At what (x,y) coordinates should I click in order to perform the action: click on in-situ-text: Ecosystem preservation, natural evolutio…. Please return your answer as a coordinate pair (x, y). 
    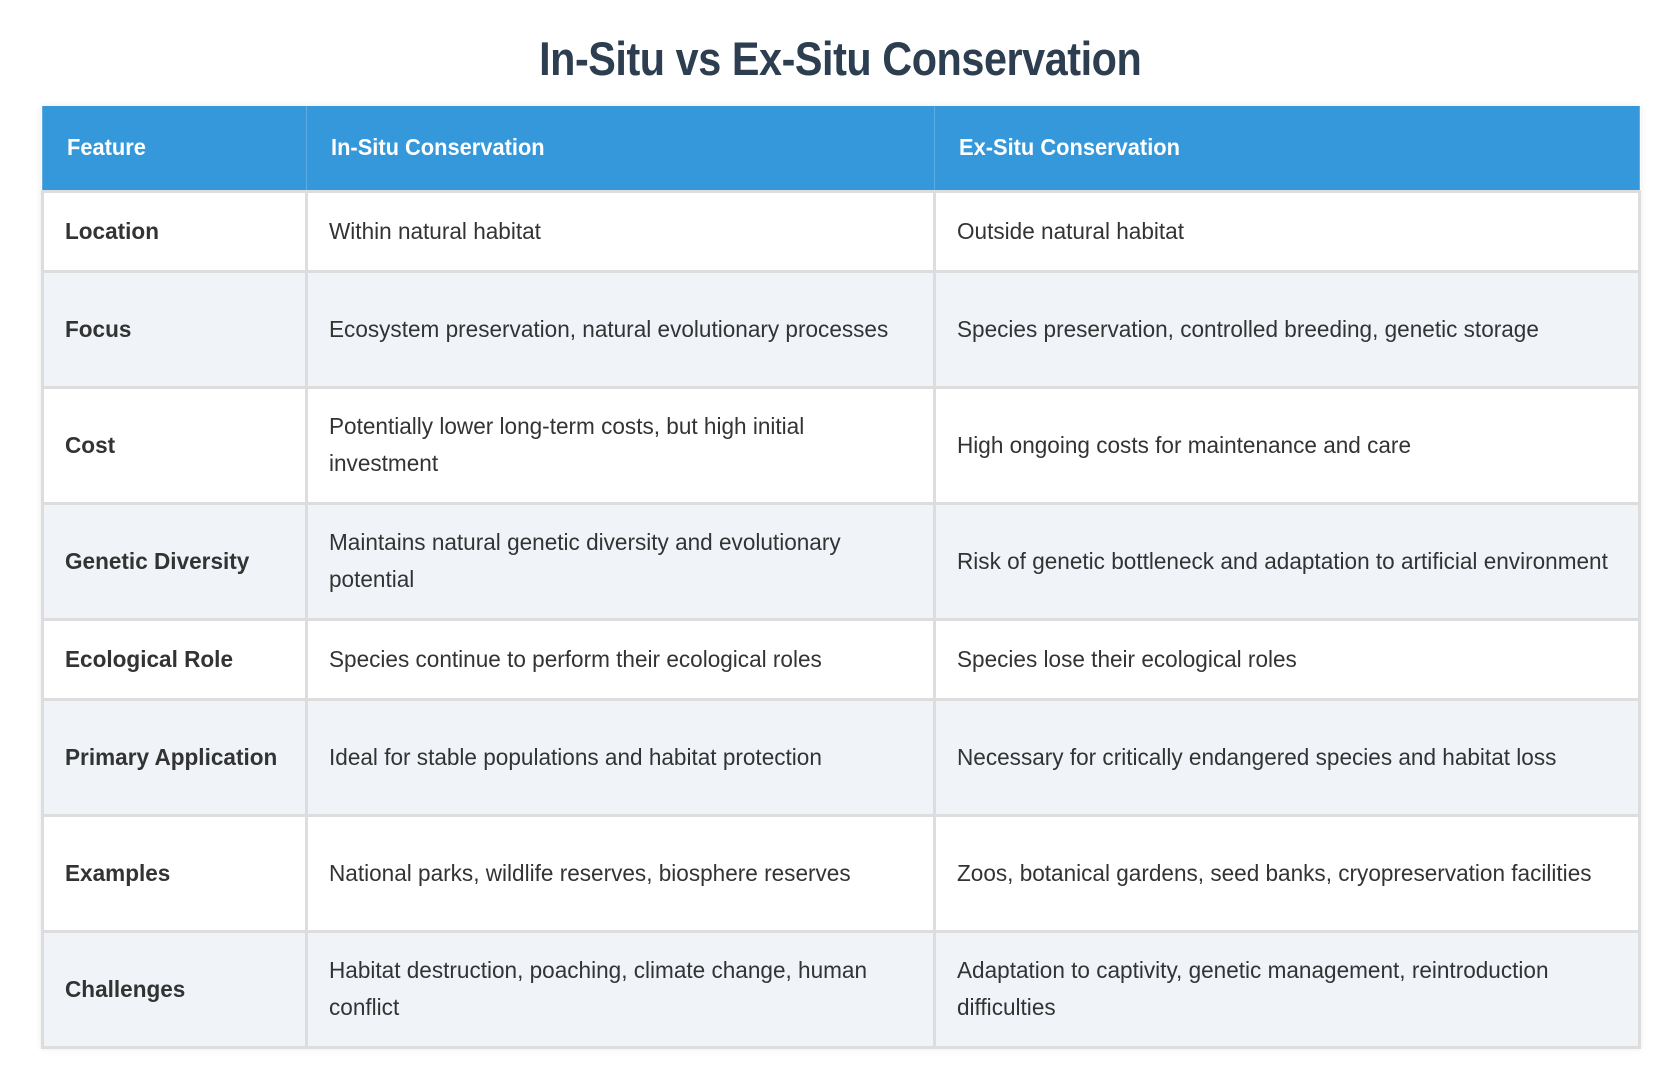
    Looking at the image, I should click on (609, 328).